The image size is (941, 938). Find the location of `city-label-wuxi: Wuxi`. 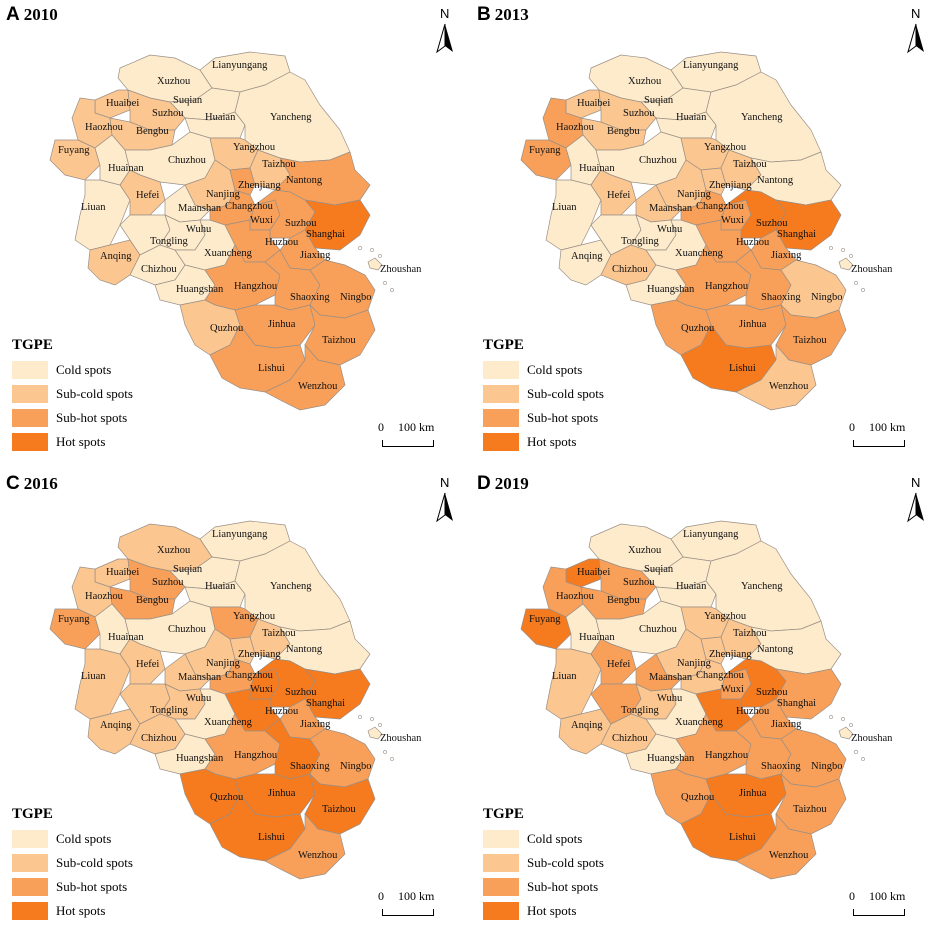

city-label-wuxi: Wuxi is located at coordinates (261, 220).